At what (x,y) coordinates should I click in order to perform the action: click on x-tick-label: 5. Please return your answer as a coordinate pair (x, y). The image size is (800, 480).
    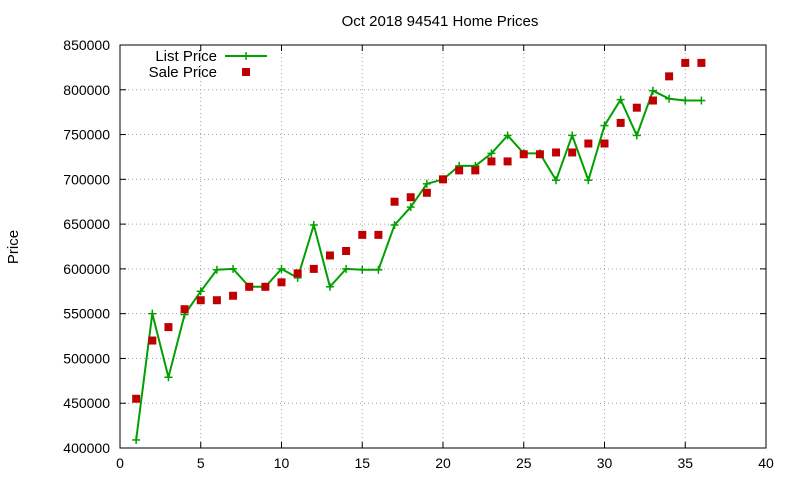
    Looking at the image, I should click on (201, 463).